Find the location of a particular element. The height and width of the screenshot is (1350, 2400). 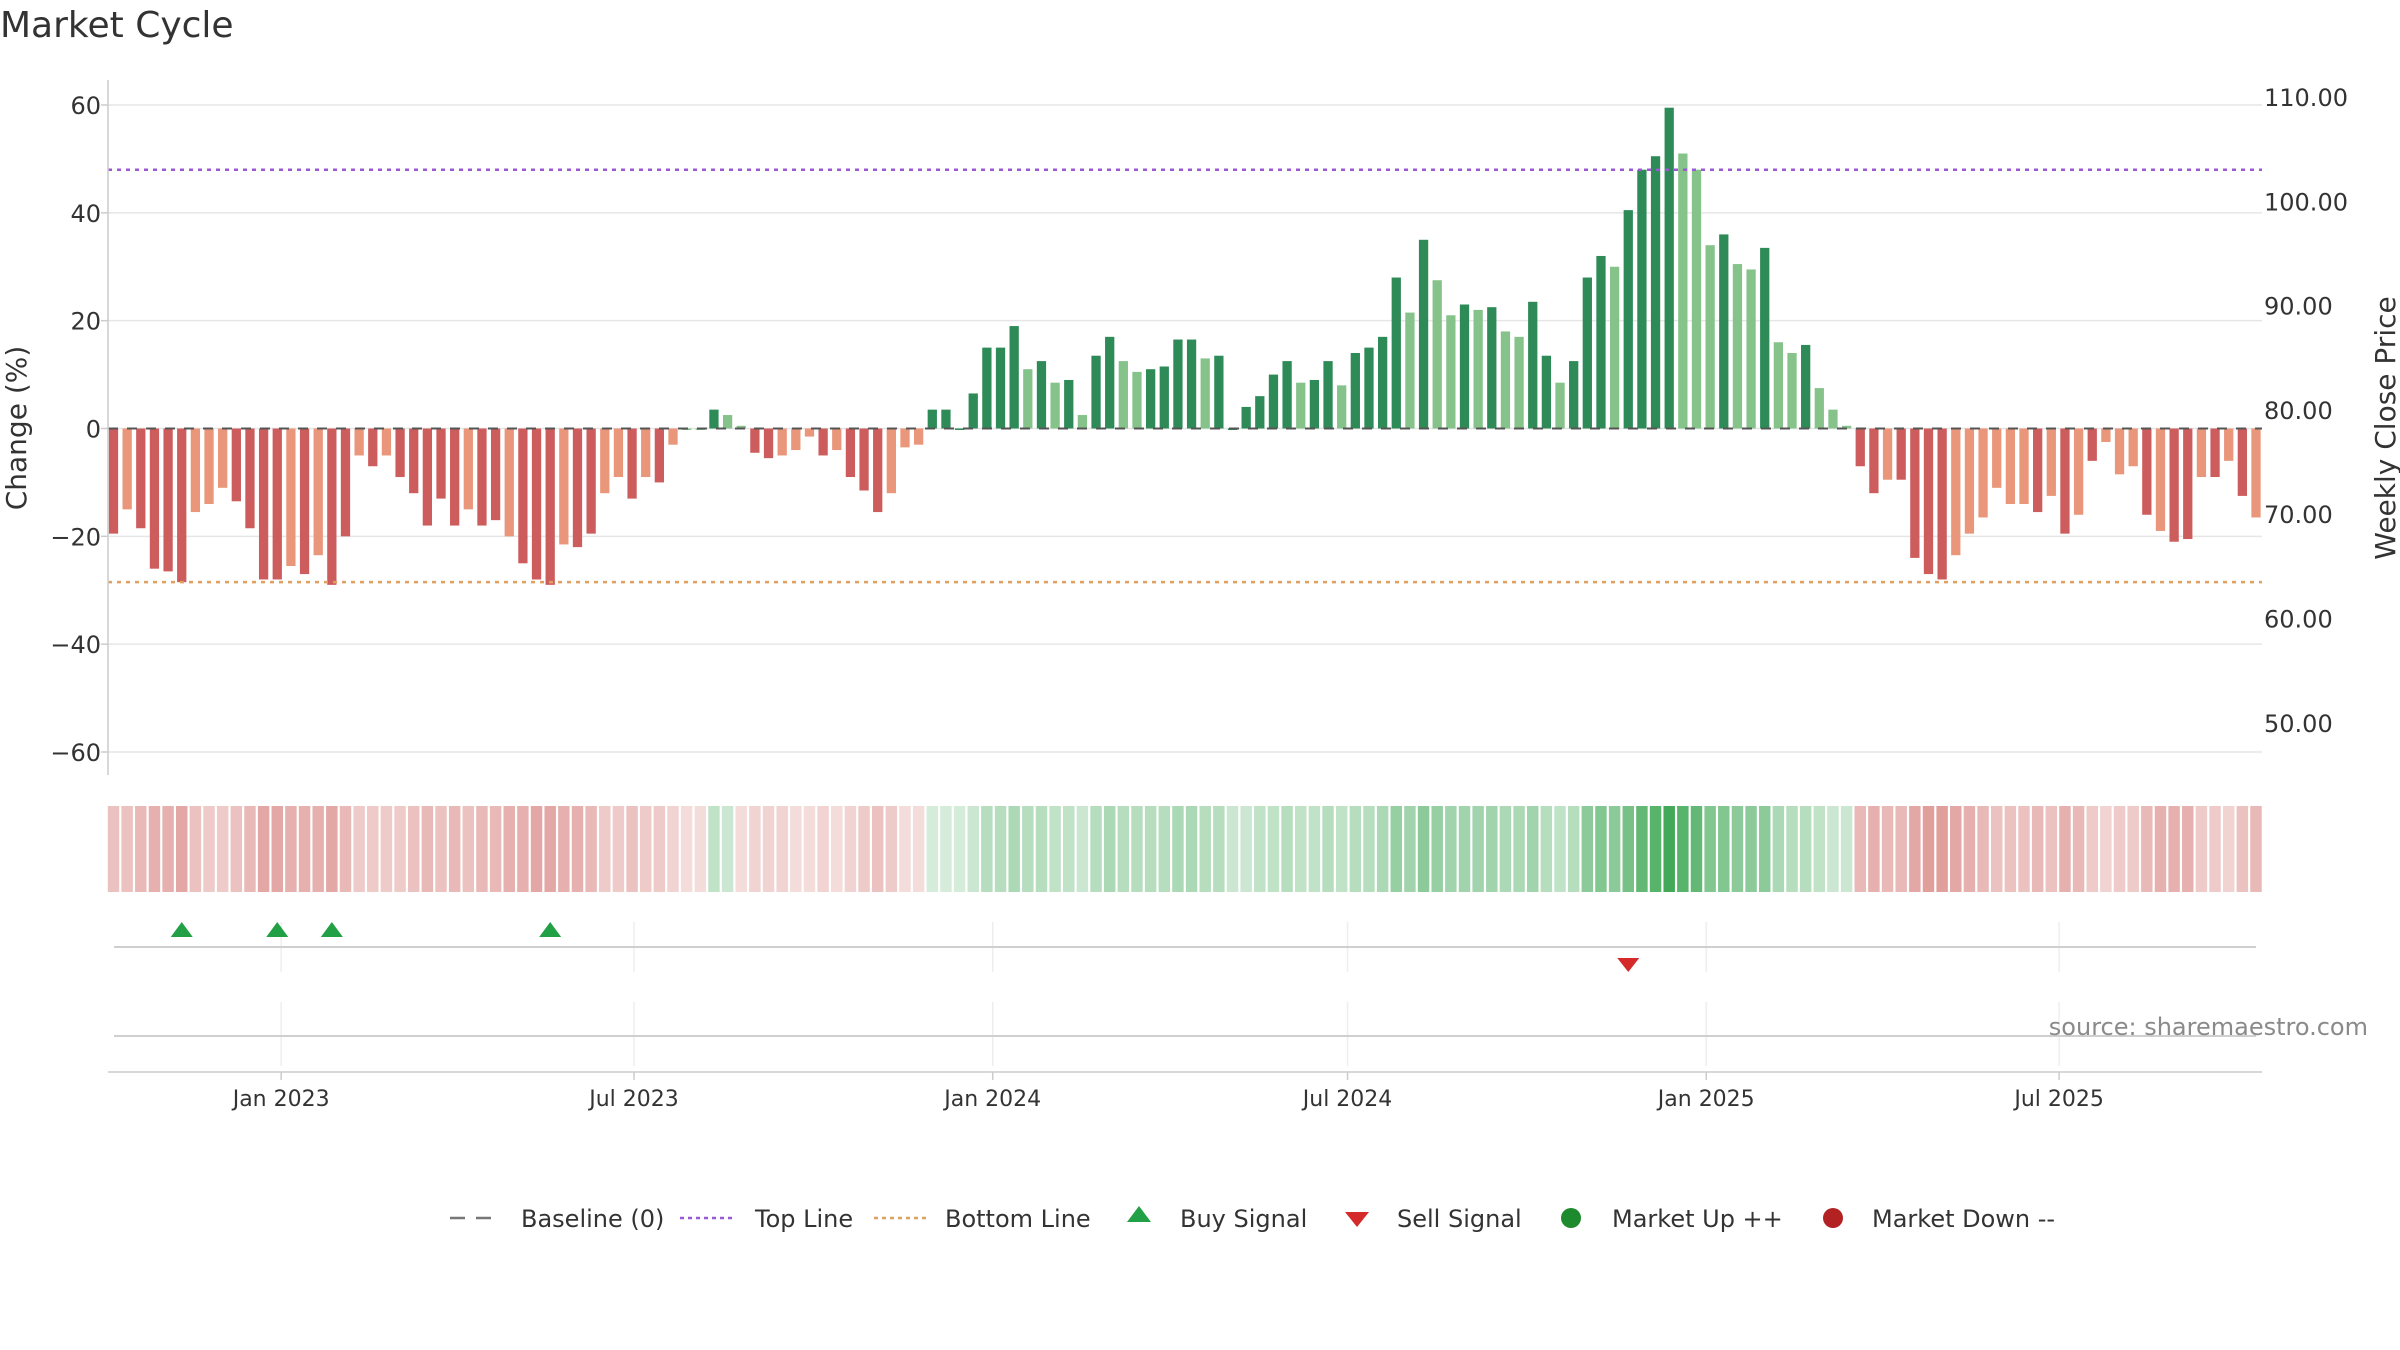

sell-signal-legend-icon is located at coordinates (1357, 1219).